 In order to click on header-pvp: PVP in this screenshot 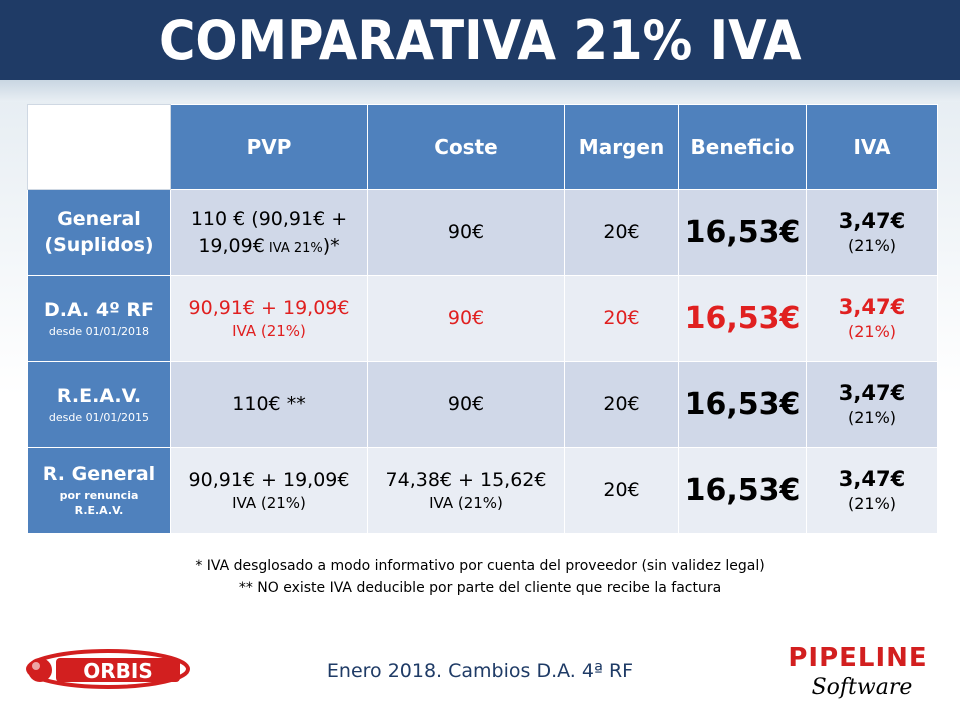, I will do `click(269, 147)`.